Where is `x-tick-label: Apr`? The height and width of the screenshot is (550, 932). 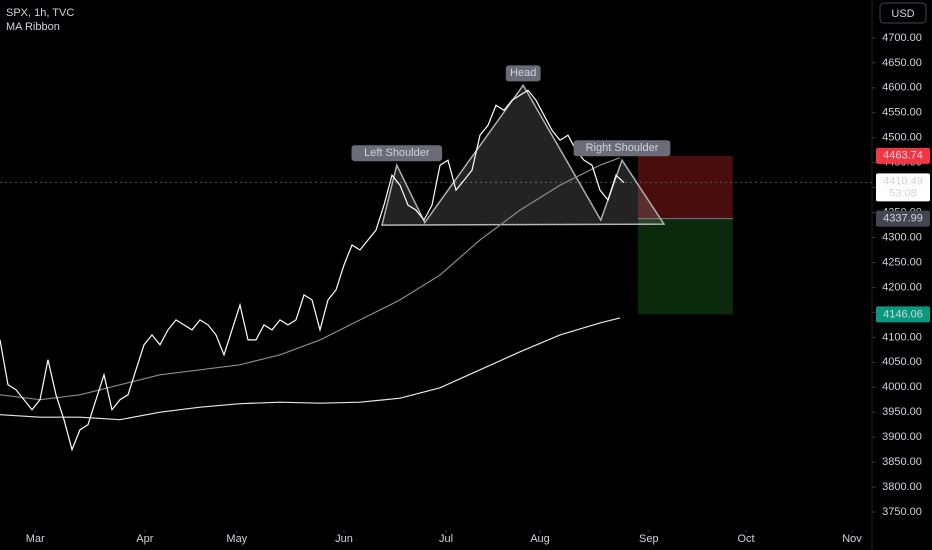 x-tick-label: Apr is located at coordinates (144, 539).